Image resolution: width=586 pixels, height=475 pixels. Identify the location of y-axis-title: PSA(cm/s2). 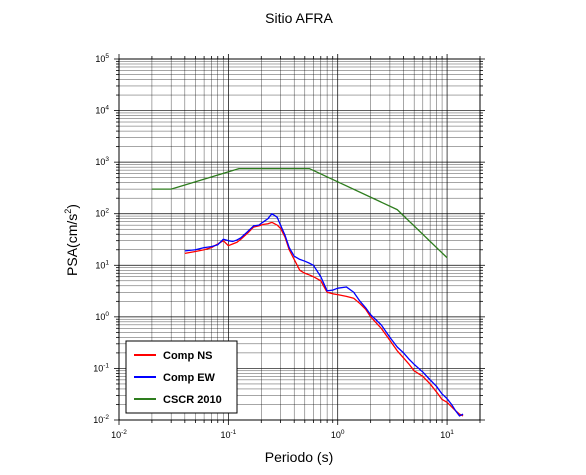
(71, 240).